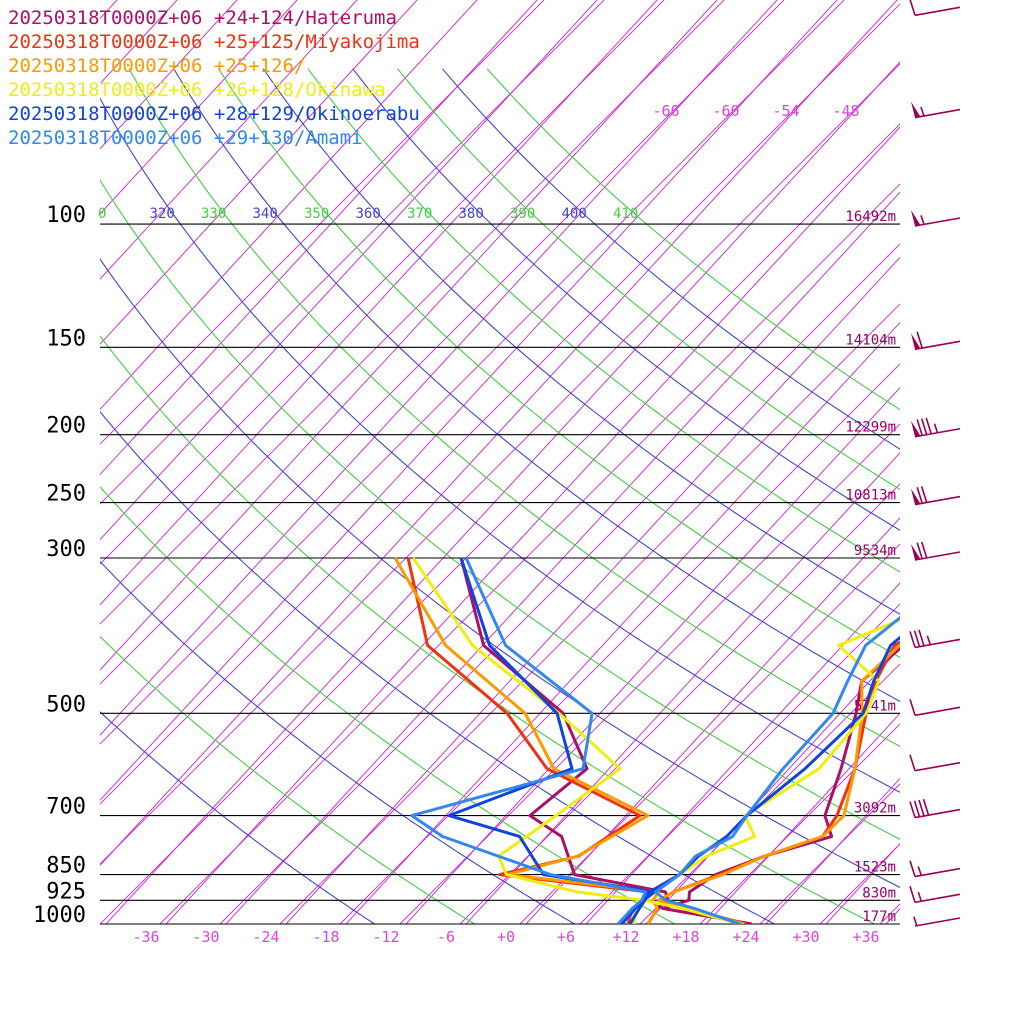 The width and height of the screenshot is (1024, 1024). I want to click on temperature-tick-label: -24, so click(265, 937).